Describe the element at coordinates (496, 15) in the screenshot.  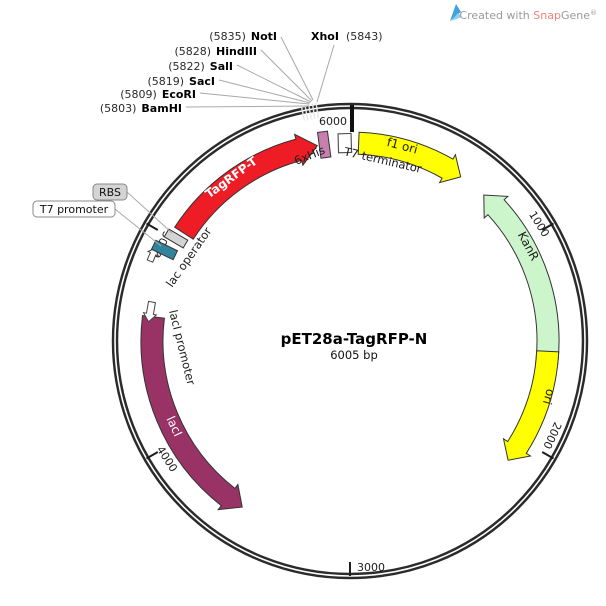
I see `credit-prefix: Created with` at that location.